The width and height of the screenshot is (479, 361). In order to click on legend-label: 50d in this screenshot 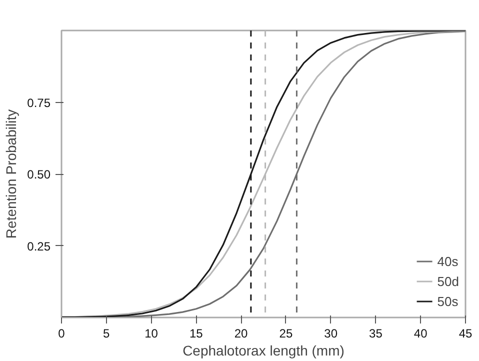, I will do `click(448, 281)`.